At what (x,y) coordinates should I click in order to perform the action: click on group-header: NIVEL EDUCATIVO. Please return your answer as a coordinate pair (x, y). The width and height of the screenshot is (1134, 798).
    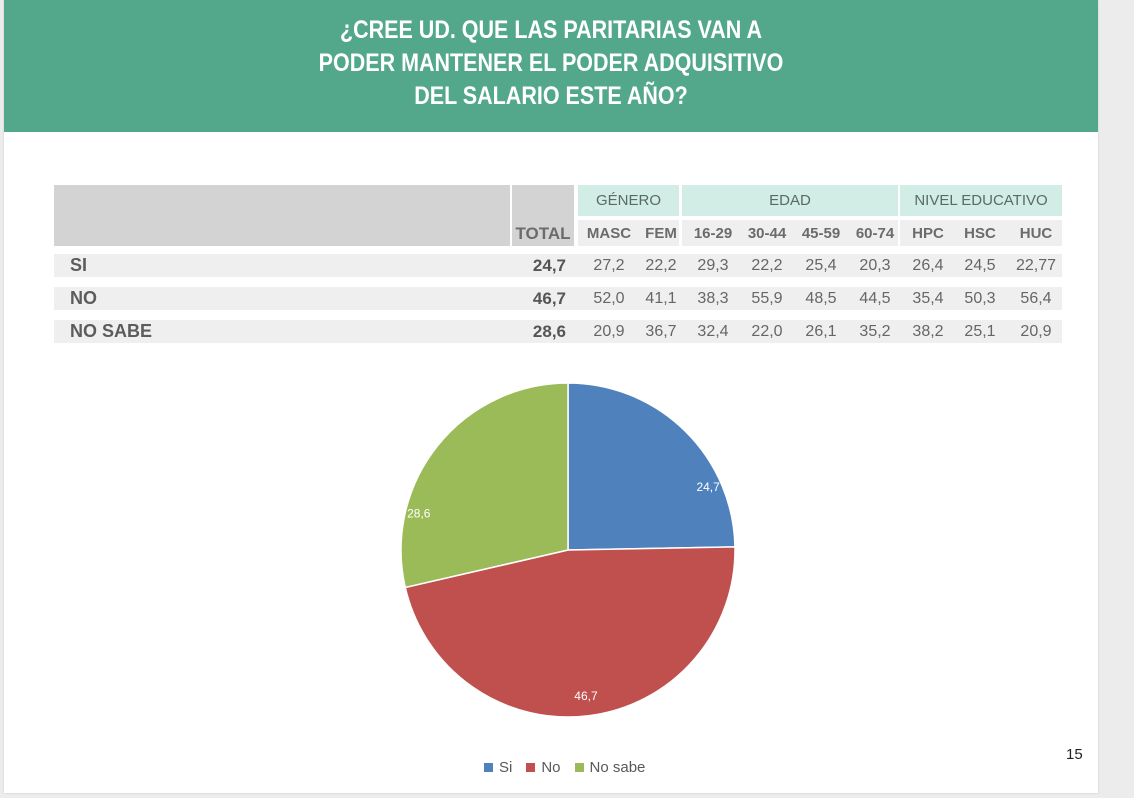
    Looking at the image, I should click on (981, 200).